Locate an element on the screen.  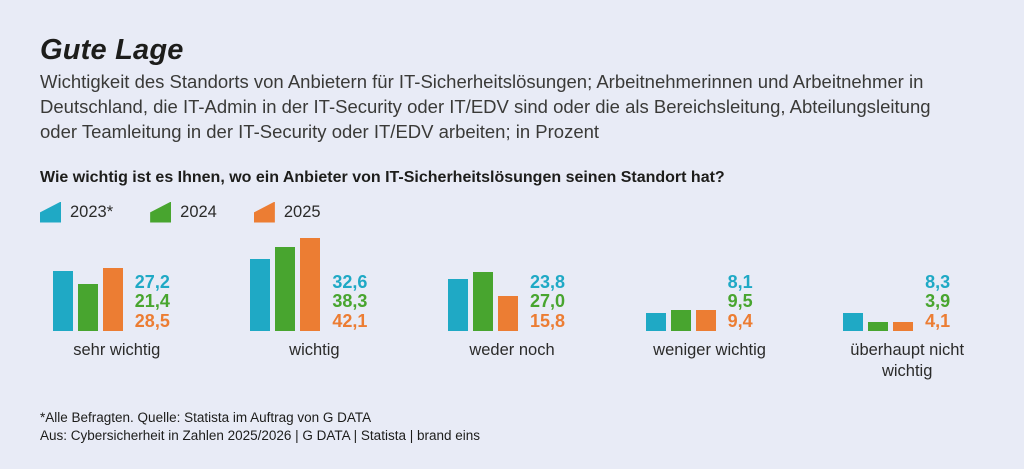
value-label-2025: 9,4 is located at coordinates (740, 320).